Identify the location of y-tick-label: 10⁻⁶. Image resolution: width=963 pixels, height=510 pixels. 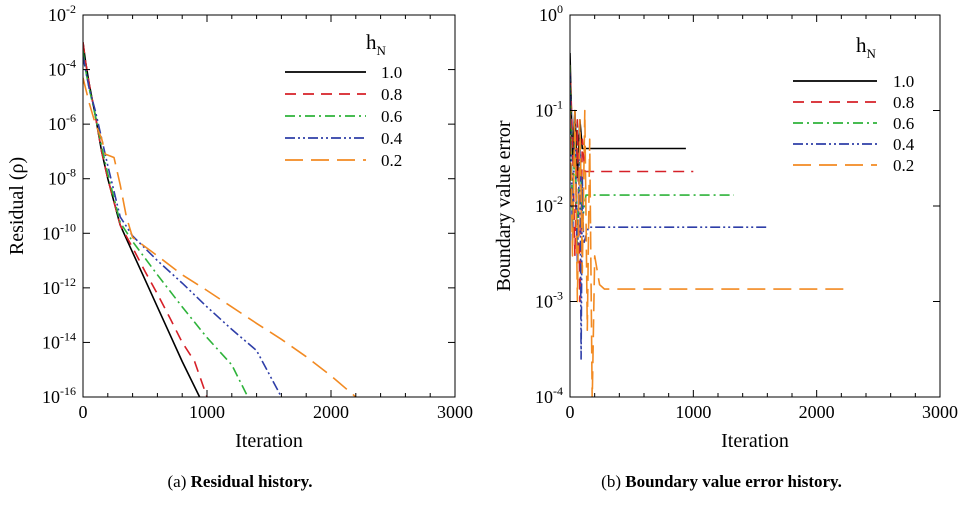
(62, 122).